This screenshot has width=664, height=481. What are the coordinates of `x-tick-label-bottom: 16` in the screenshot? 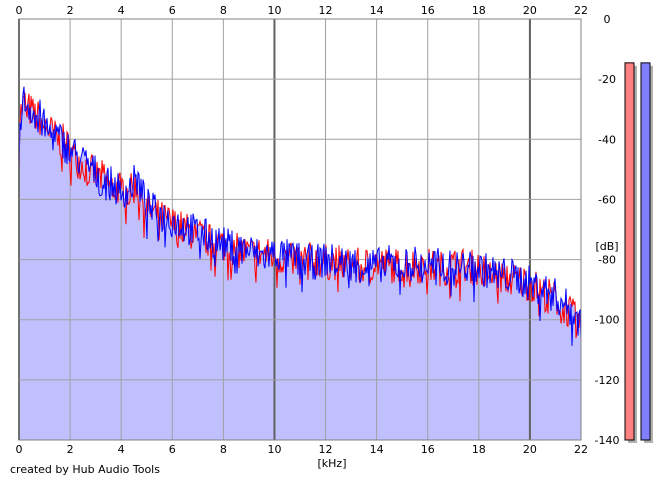 It's located at (428, 449).